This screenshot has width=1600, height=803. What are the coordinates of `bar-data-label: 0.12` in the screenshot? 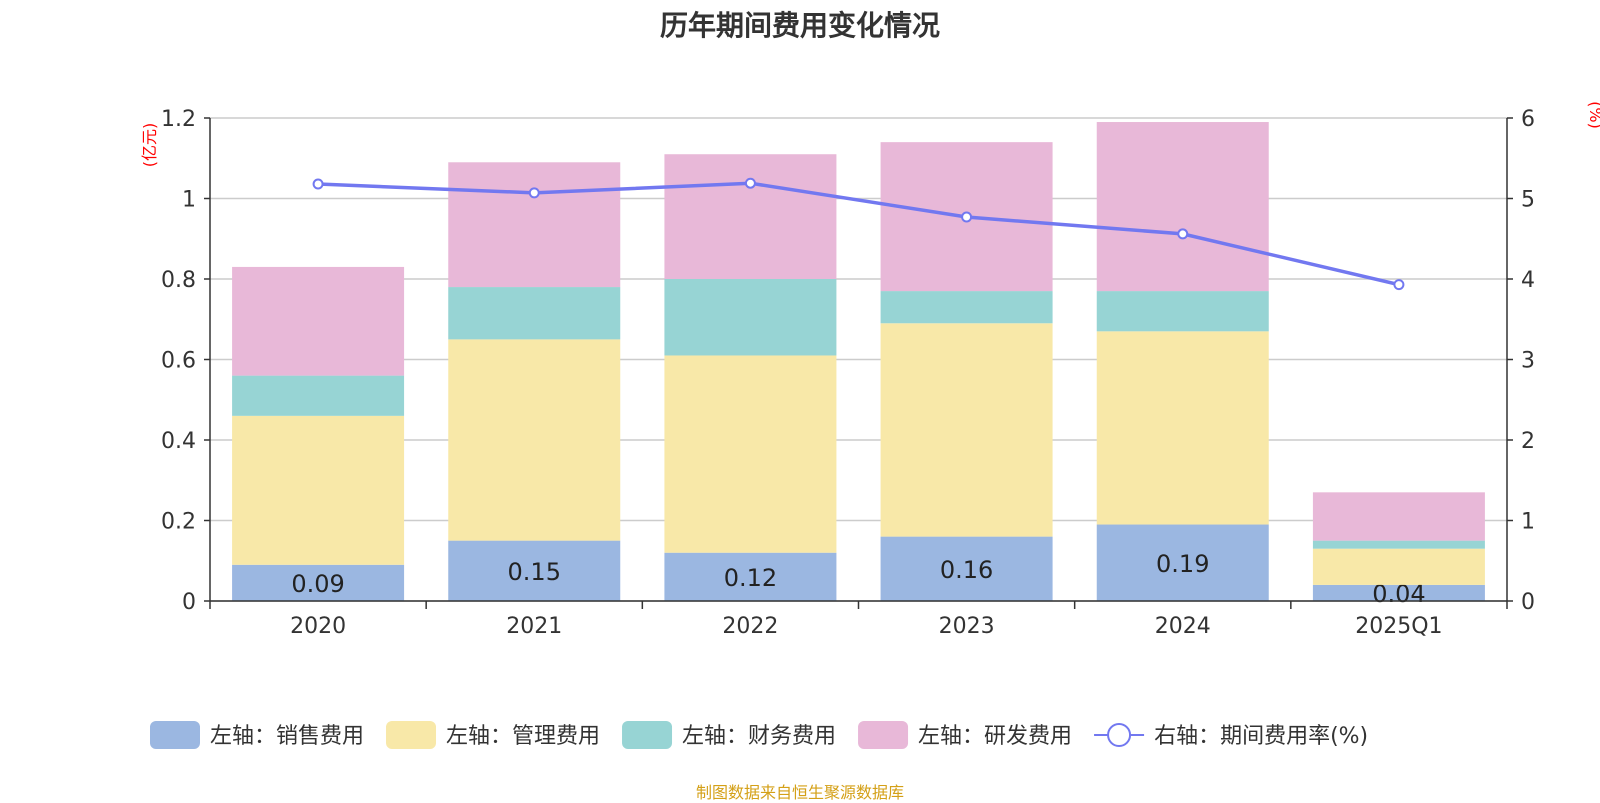 It's located at (750, 578).